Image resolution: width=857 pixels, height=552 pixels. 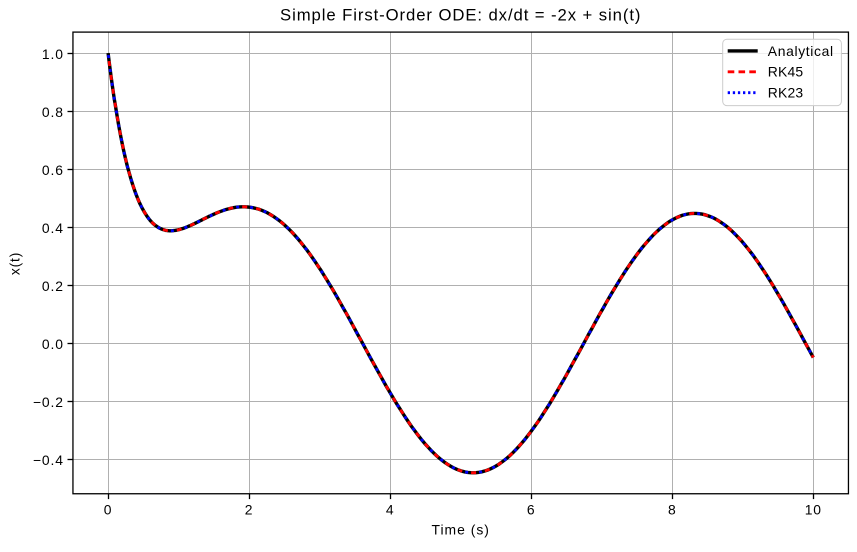 What do you see at coordinates (801, 51) in the screenshot?
I see `svg-text: Analytical` at bounding box center [801, 51].